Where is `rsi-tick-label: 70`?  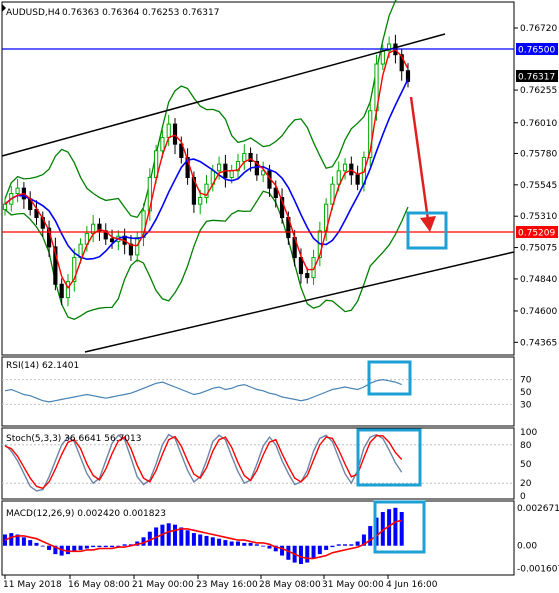
rsi-tick-label: 70 is located at coordinates (526, 381).